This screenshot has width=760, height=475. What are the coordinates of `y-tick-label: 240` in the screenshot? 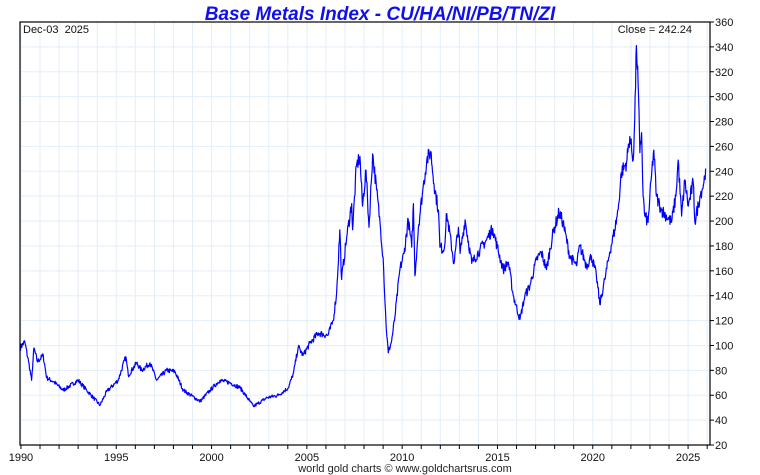 It's located at (724, 172).